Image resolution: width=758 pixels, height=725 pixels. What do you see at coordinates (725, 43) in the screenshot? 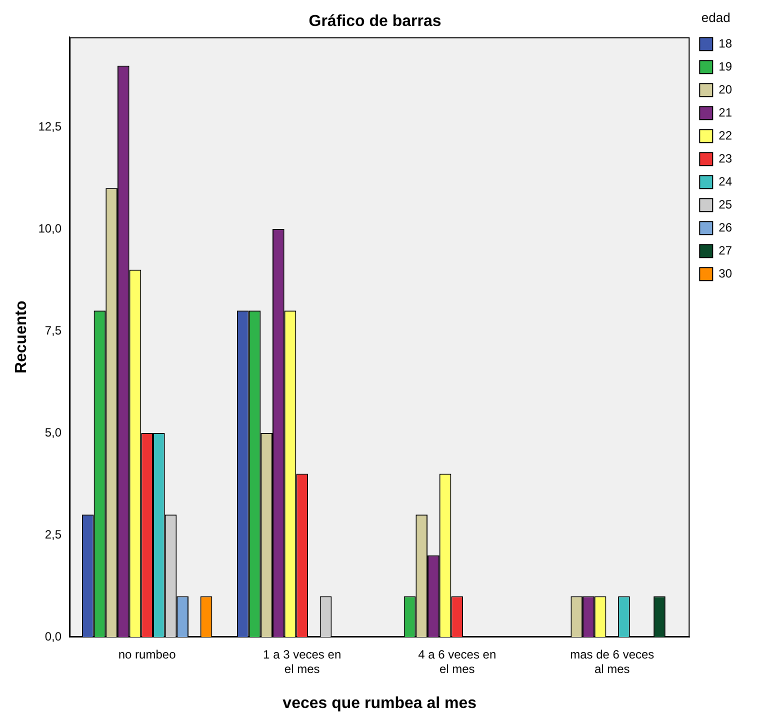
I see `legend-label: 18` at bounding box center [725, 43].